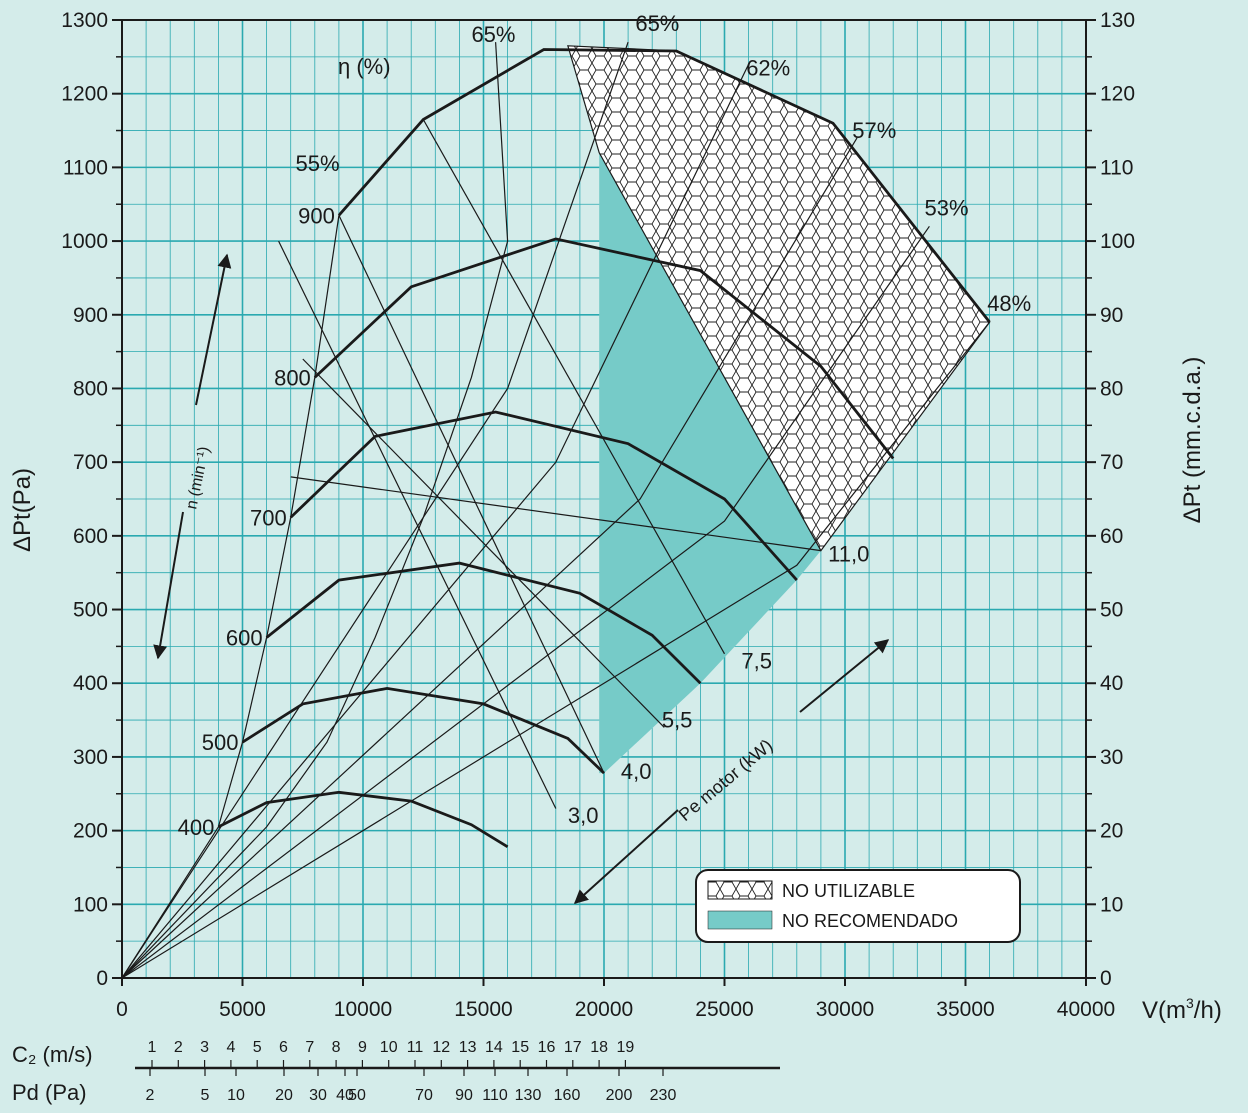 This screenshot has width=1248, height=1113. Describe the element at coordinates (1116, 167) in the screenshot. I see `y-right-tick-label: 110` at that location.